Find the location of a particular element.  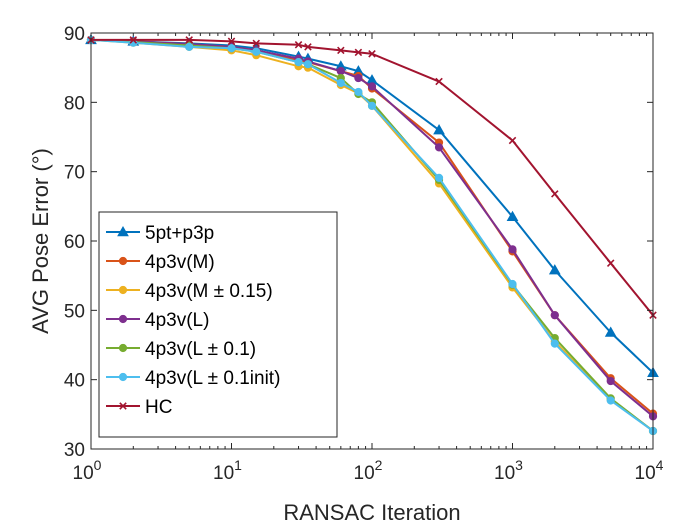

y-tick-label: 30 is located at coordinates (74, 450).